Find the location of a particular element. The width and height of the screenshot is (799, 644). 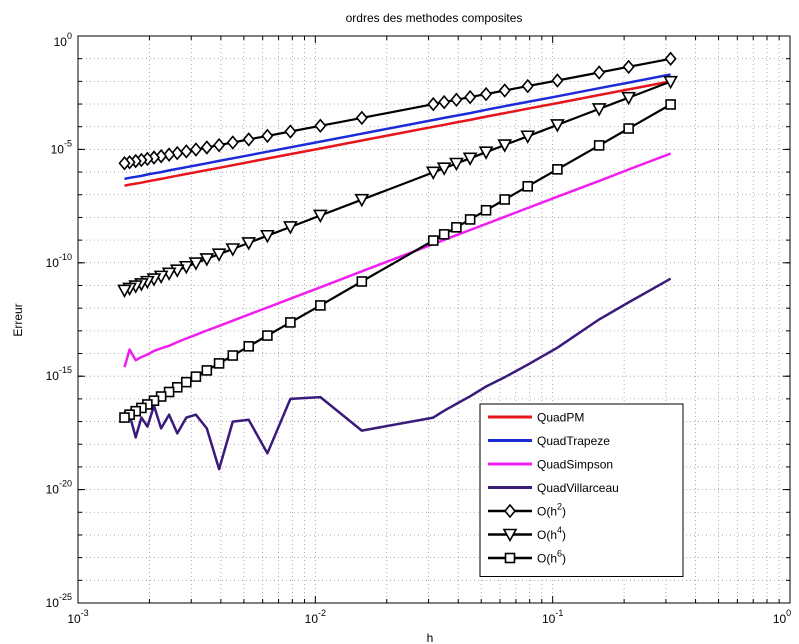

y-tick-label: 10⁻²⁰ is located at coordinates (59, 488).